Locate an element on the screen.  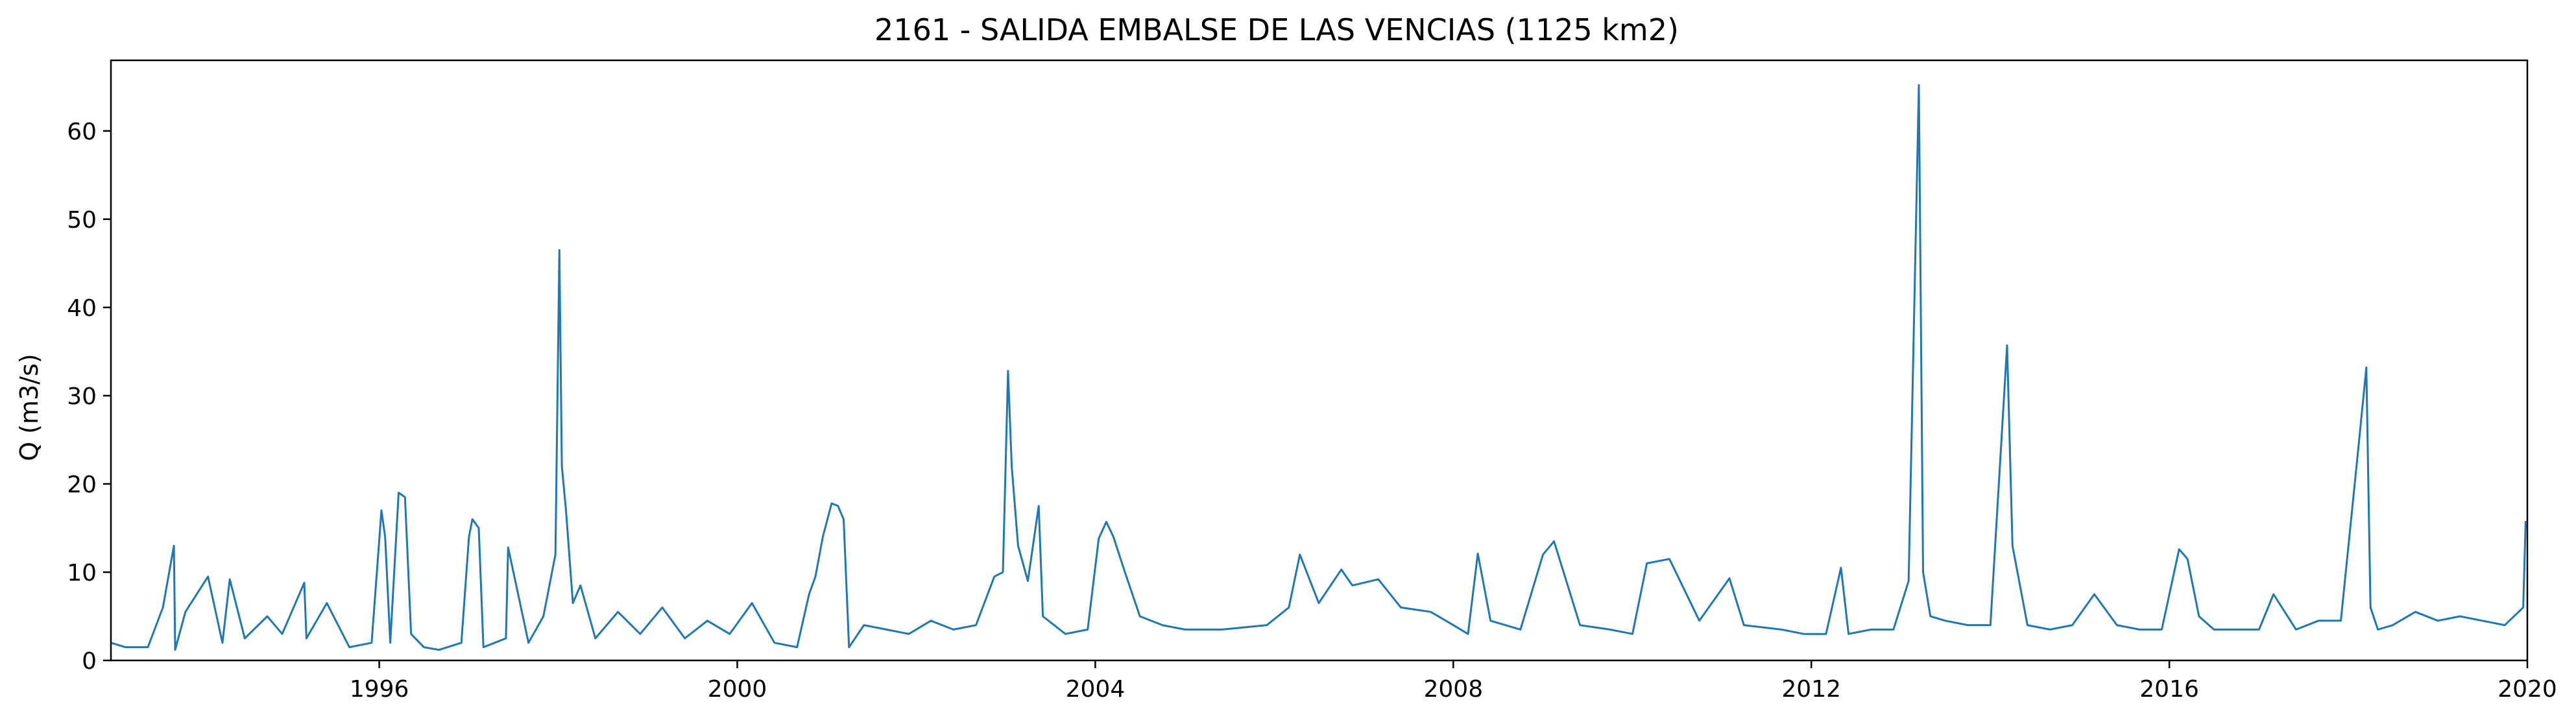
x-tick-label: 2000 is located at coordinates (737, 689).